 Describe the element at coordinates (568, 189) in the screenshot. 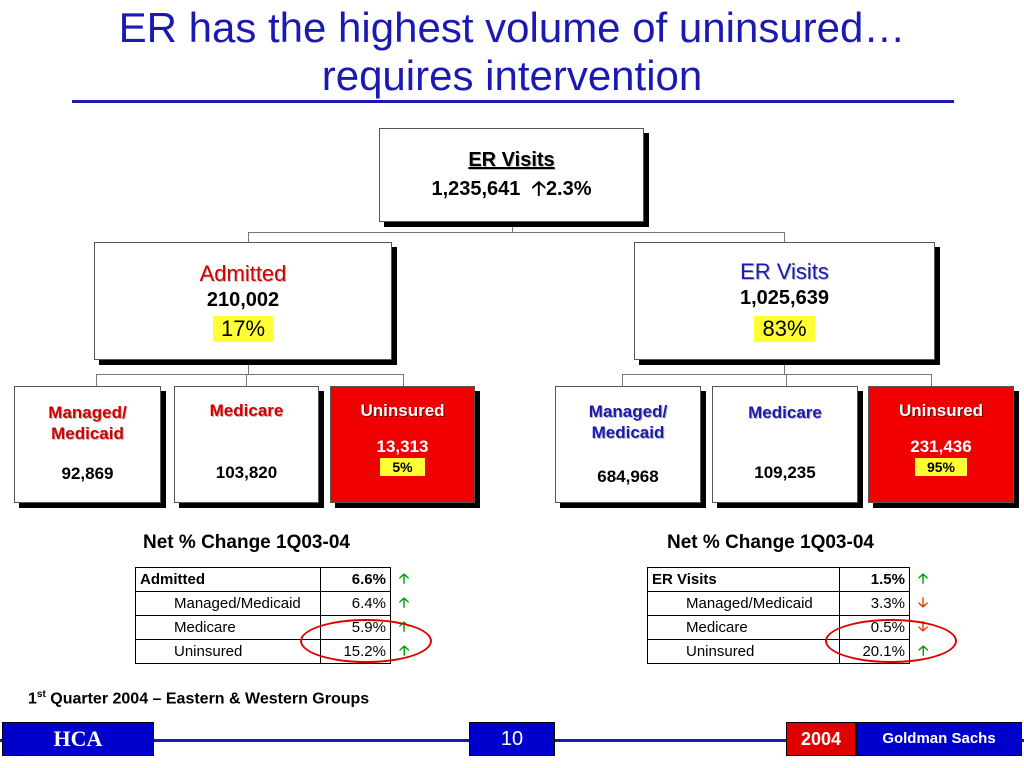

I see `root-change: 2.3%` at that location.